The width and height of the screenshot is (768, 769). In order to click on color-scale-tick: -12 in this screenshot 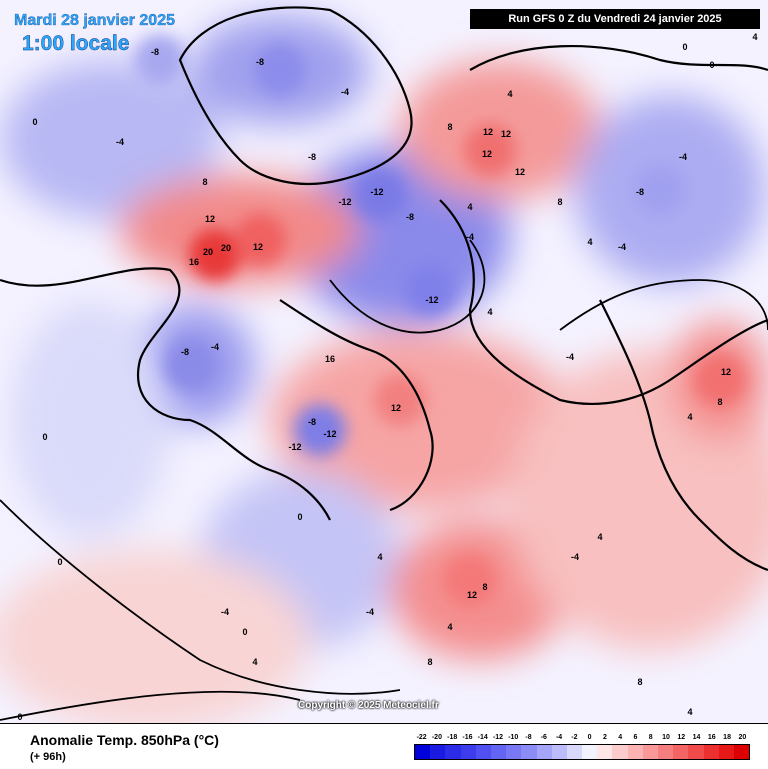, I will do `click(498, 737)`.